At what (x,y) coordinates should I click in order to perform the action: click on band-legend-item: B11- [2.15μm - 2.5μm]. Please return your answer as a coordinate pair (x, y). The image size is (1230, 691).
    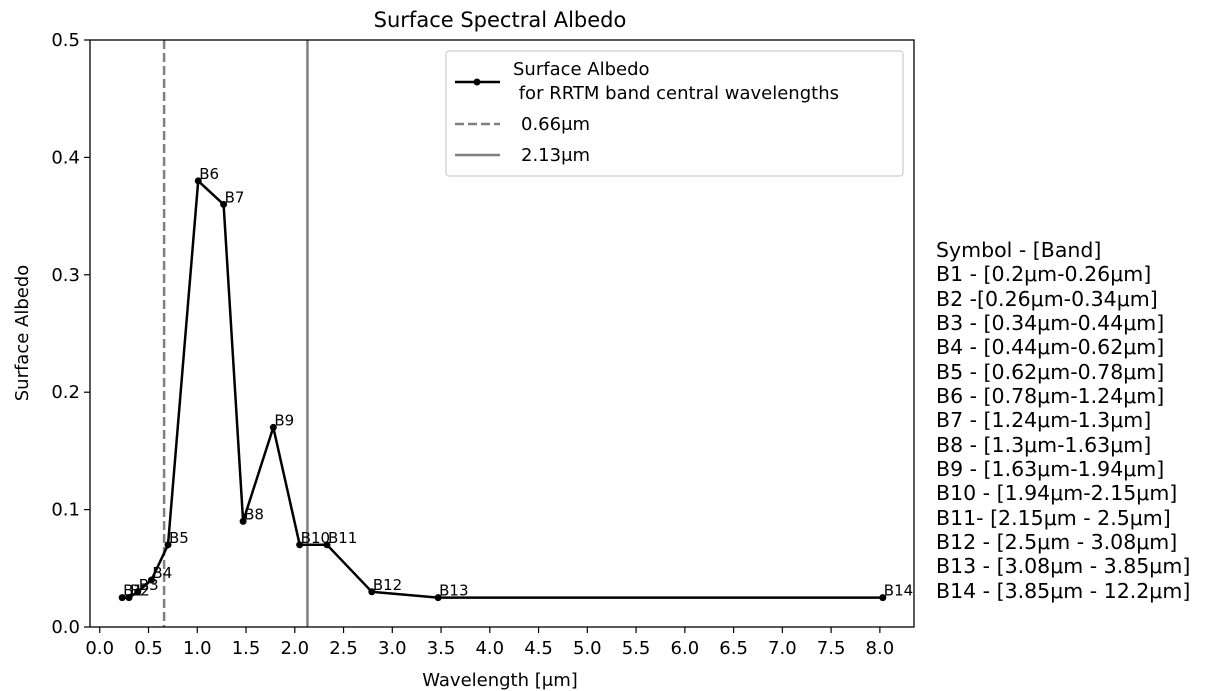
    Looking at the image, I should click on (1053, 517).